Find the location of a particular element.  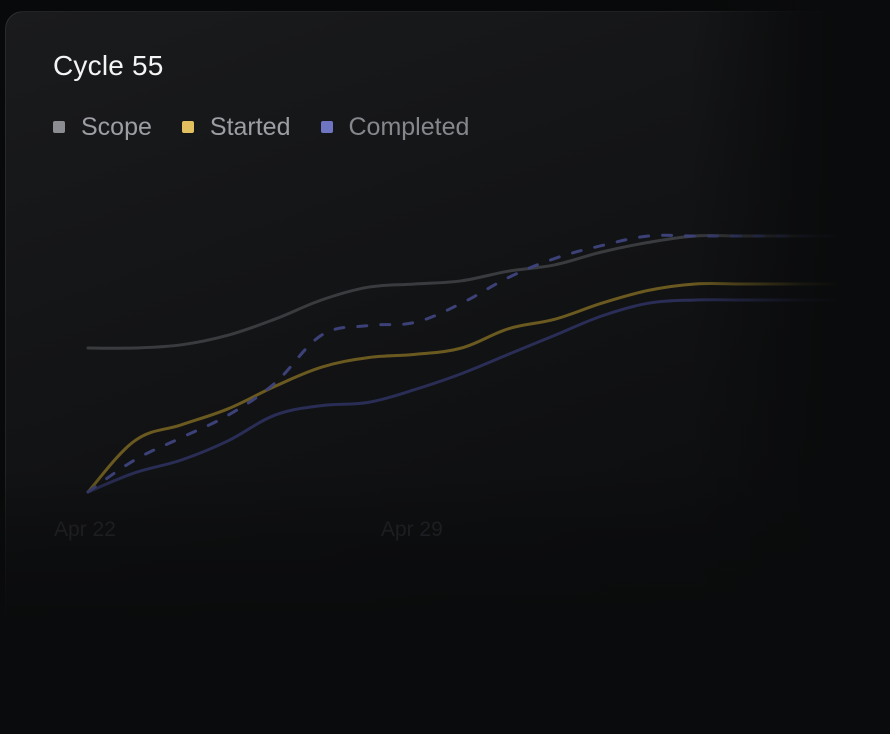

legend-item-started: Started is located at coordinates (236, 127).